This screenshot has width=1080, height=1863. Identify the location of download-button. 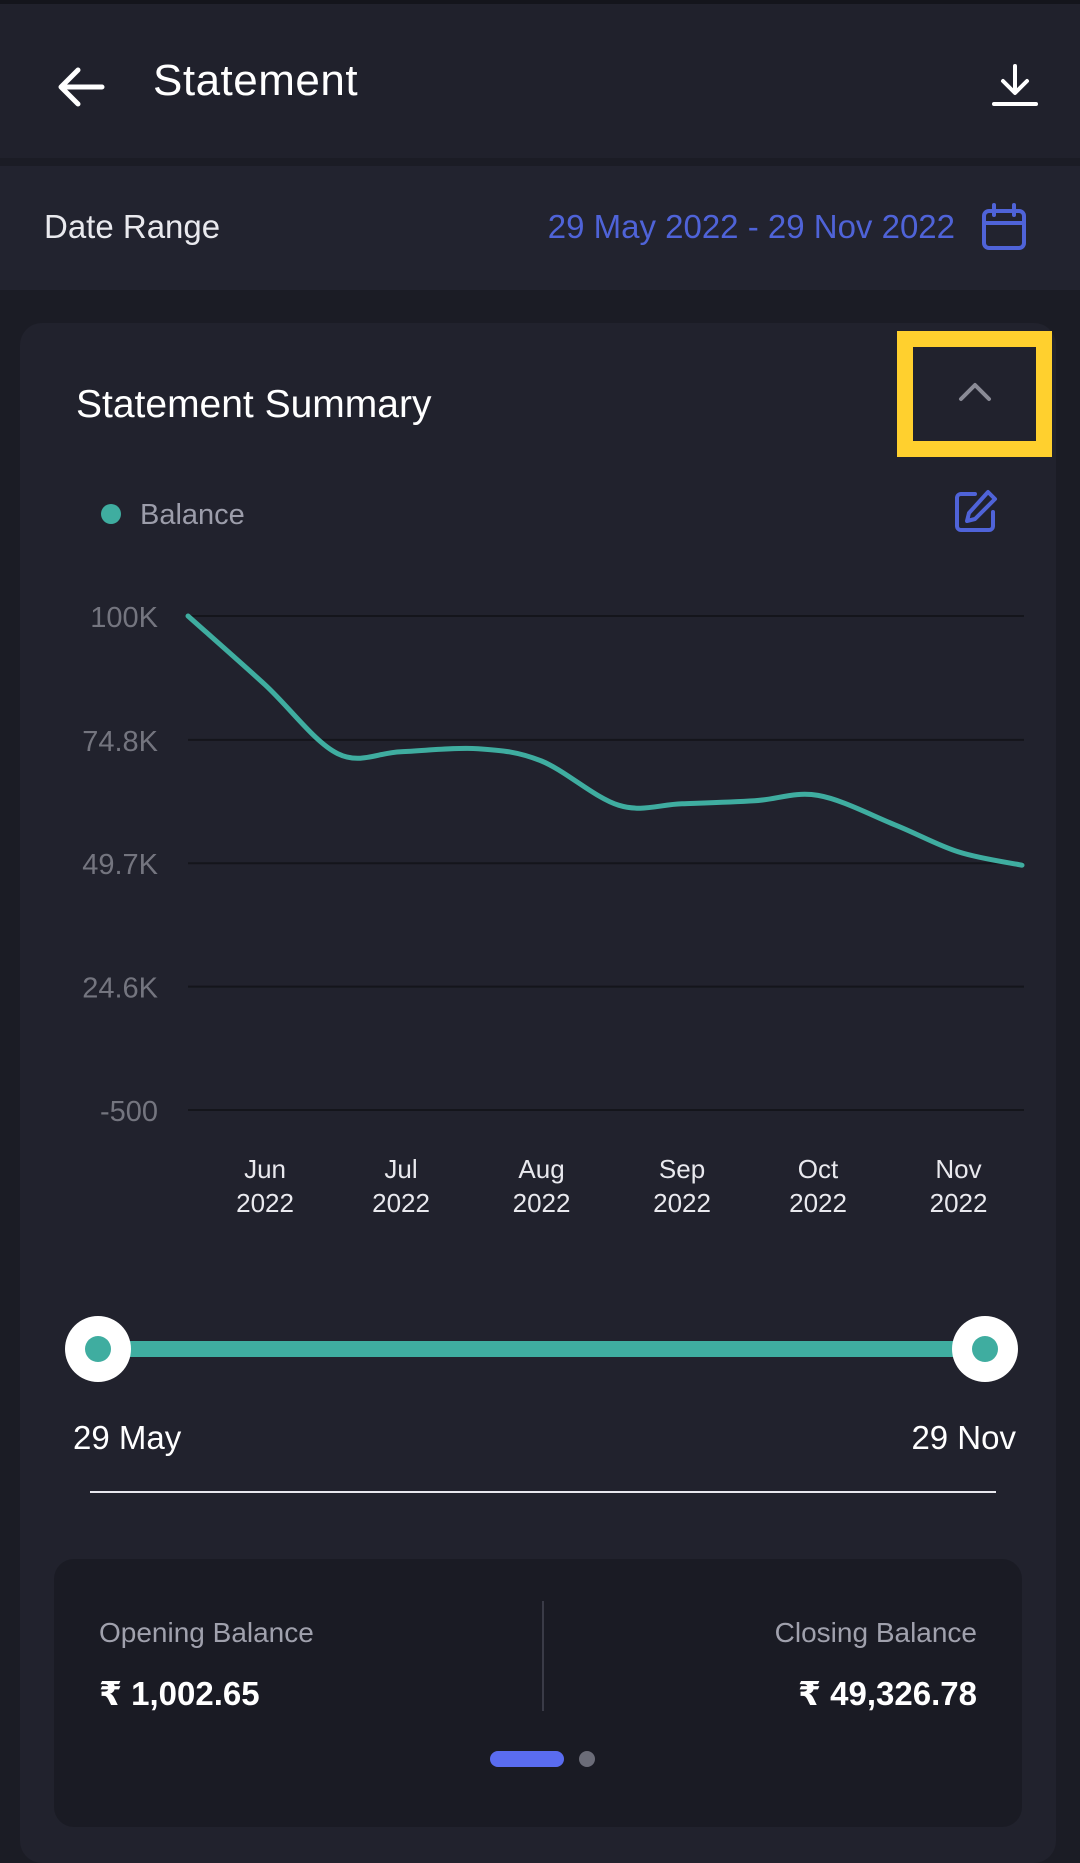
(1015, 85).